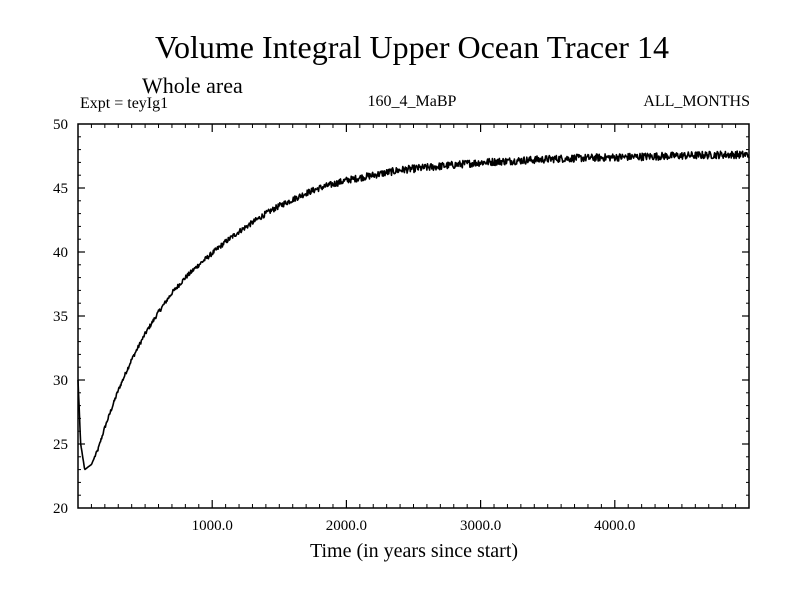 This screenshot has height=600, width=800. What do you see at coordinates (60, 125) in the screenshot?
I see `y-tick-label: 50` at bounding box center [60, 125].